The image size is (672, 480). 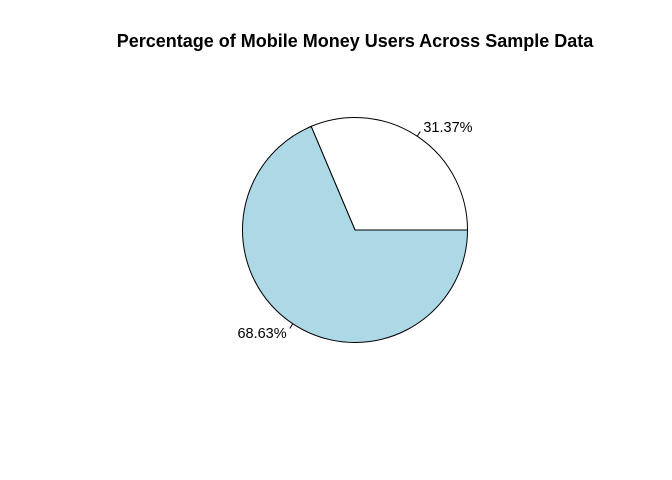 What do you see at coordinates (447, 128) in the screenshot?
I see `pie-label-1: 31.37%` at bounding box center [447, 128].